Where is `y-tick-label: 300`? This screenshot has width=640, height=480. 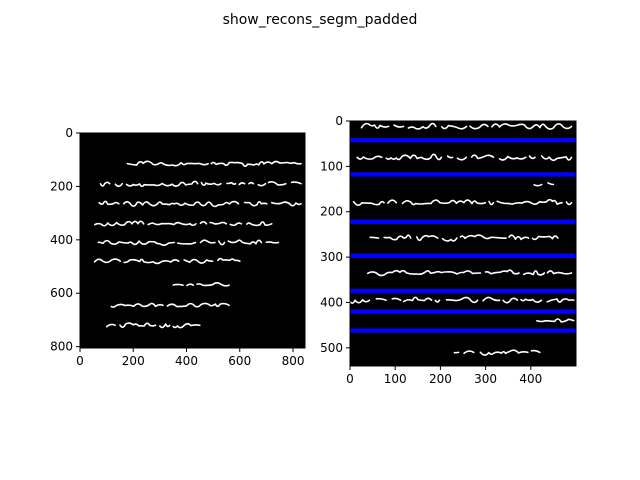
y-tick-label: 300 is located at coordinates (331, 257).